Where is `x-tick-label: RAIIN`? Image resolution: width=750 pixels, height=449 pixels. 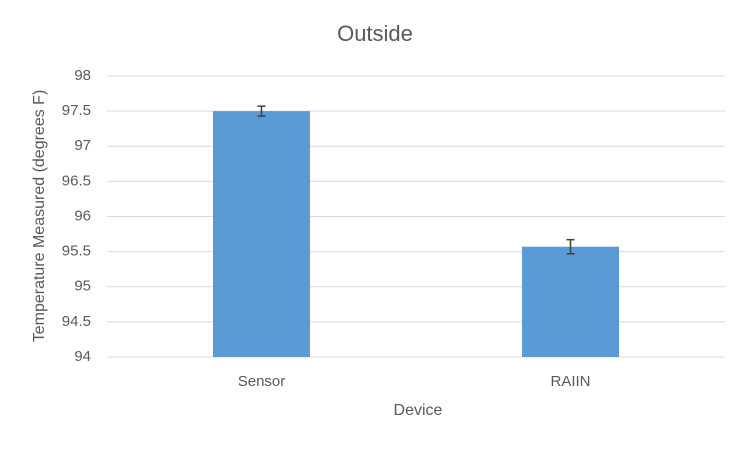 x-tick-label: RAIIN is located at coordinates (570, 381).